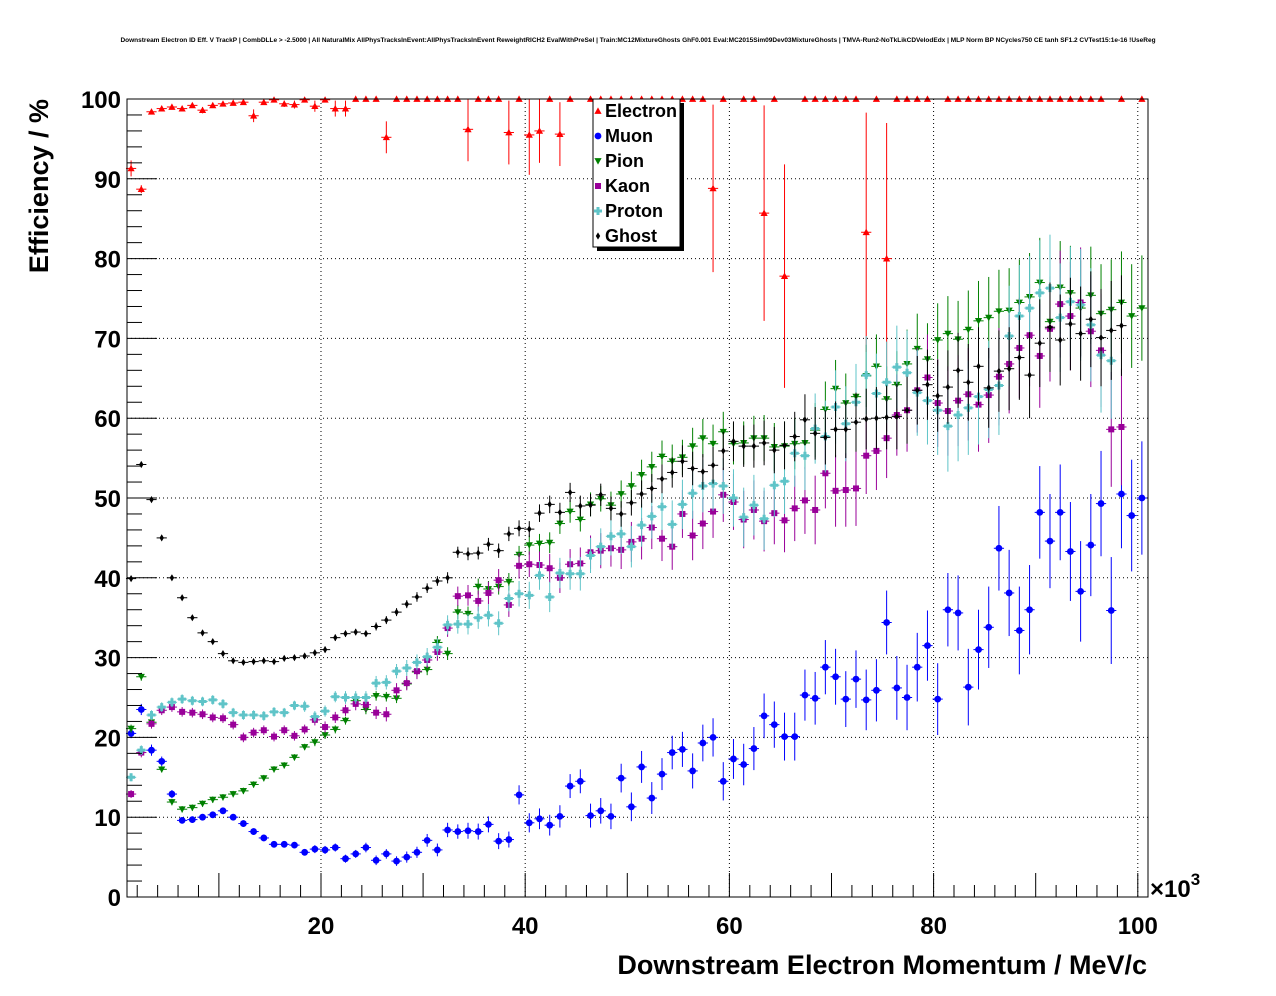 The height and width of the screenshot is (996, 1276). I want to click on legend-box, so click(636, 173).